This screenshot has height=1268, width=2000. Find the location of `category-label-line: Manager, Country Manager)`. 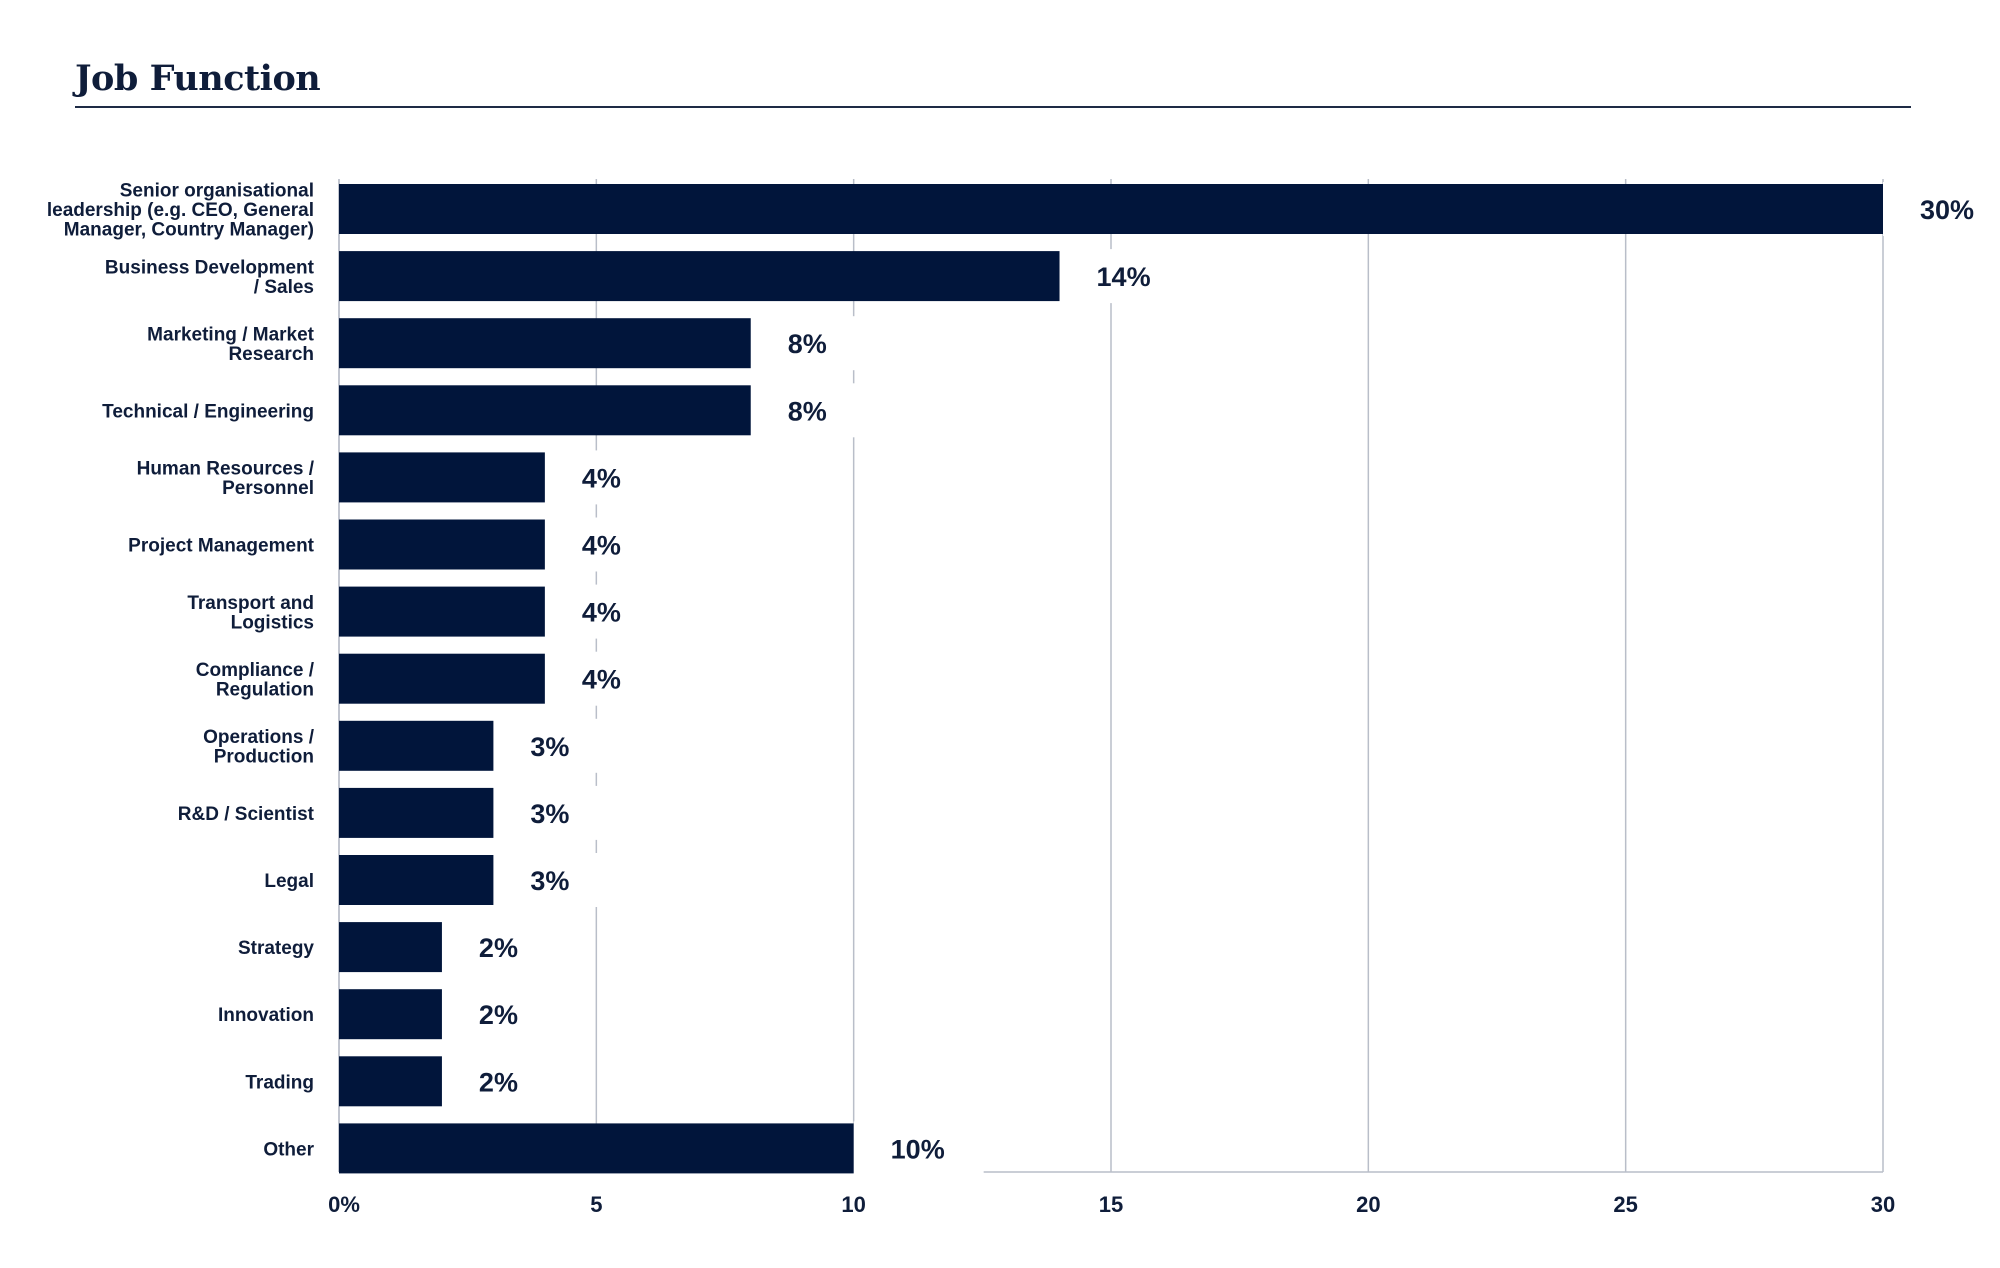

category-label-line: Manager, Country Manager) is located at coordinates (189, 230).